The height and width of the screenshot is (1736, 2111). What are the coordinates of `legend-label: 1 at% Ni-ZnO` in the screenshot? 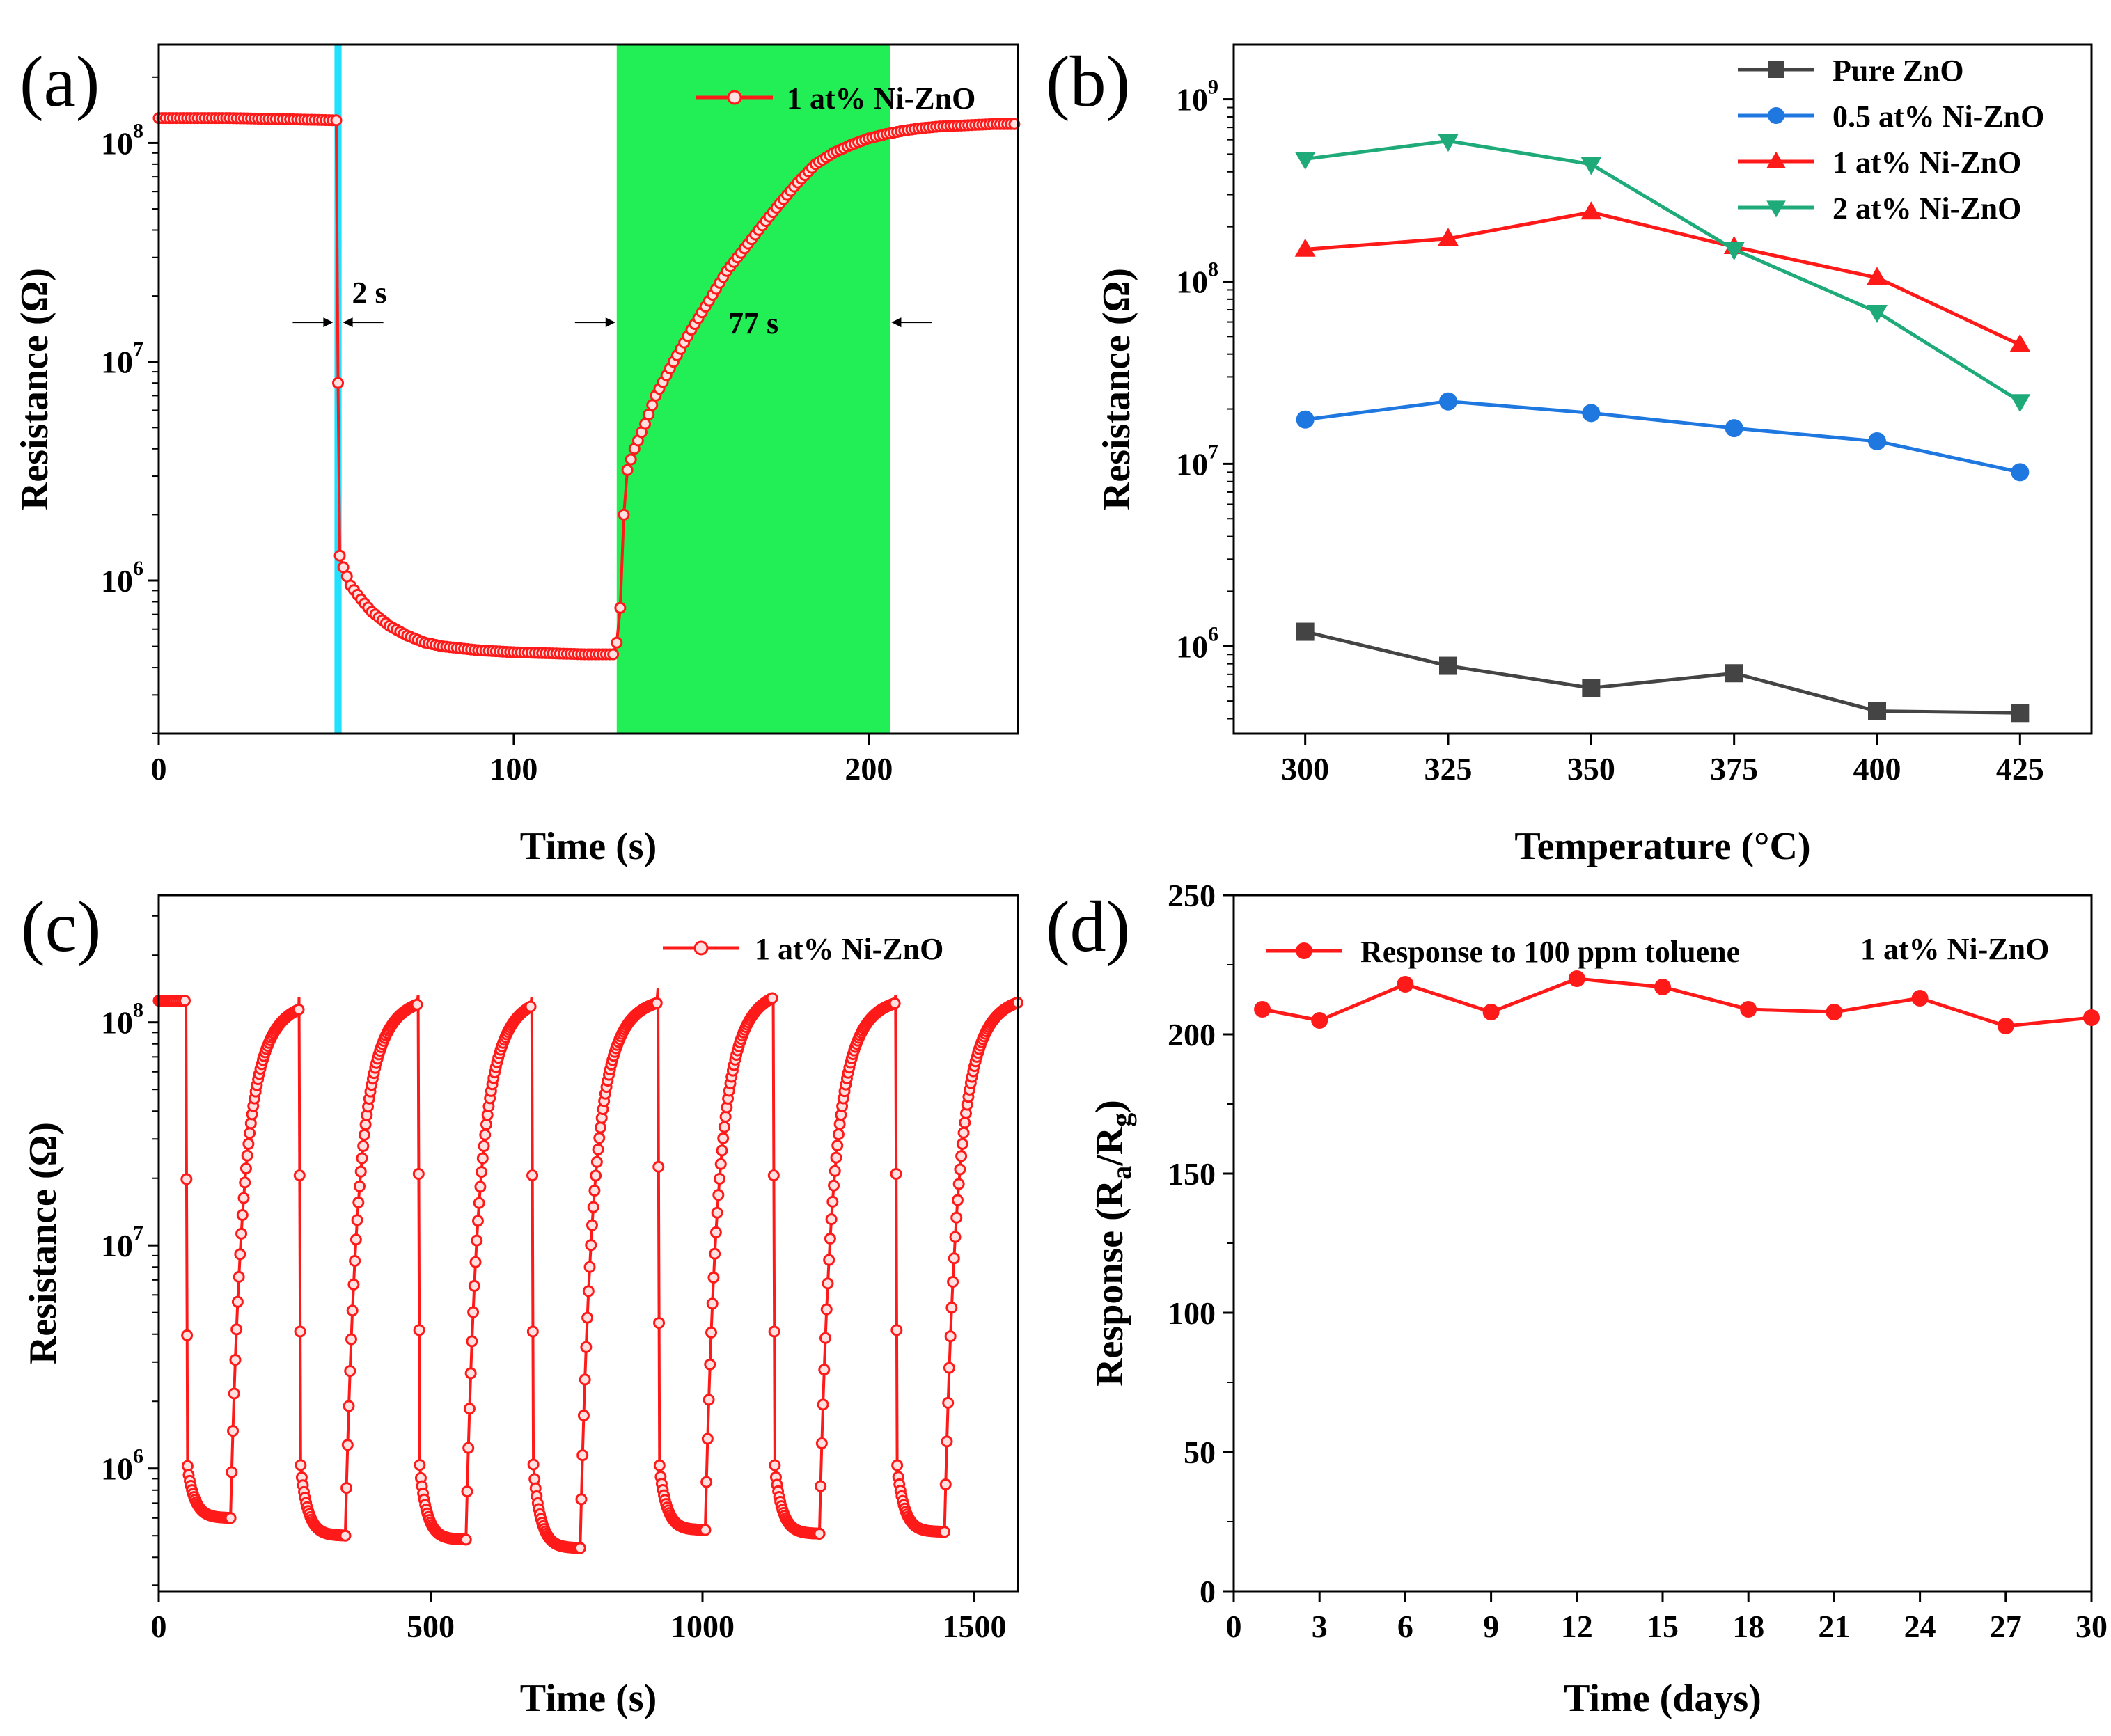 It's located at (1927, 162).